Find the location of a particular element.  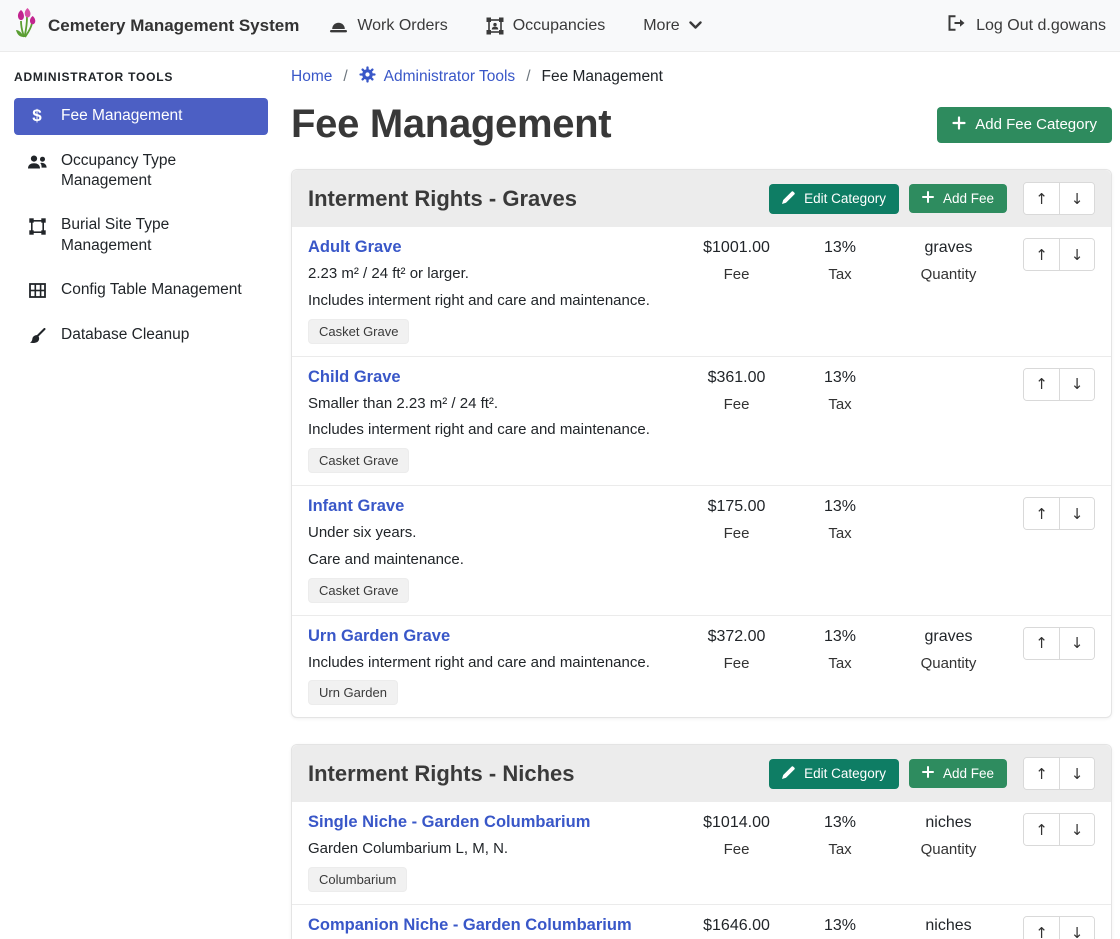

sidebar-item-occupancy-type: Occupancy Type Management is located at coordinates (141, 171).